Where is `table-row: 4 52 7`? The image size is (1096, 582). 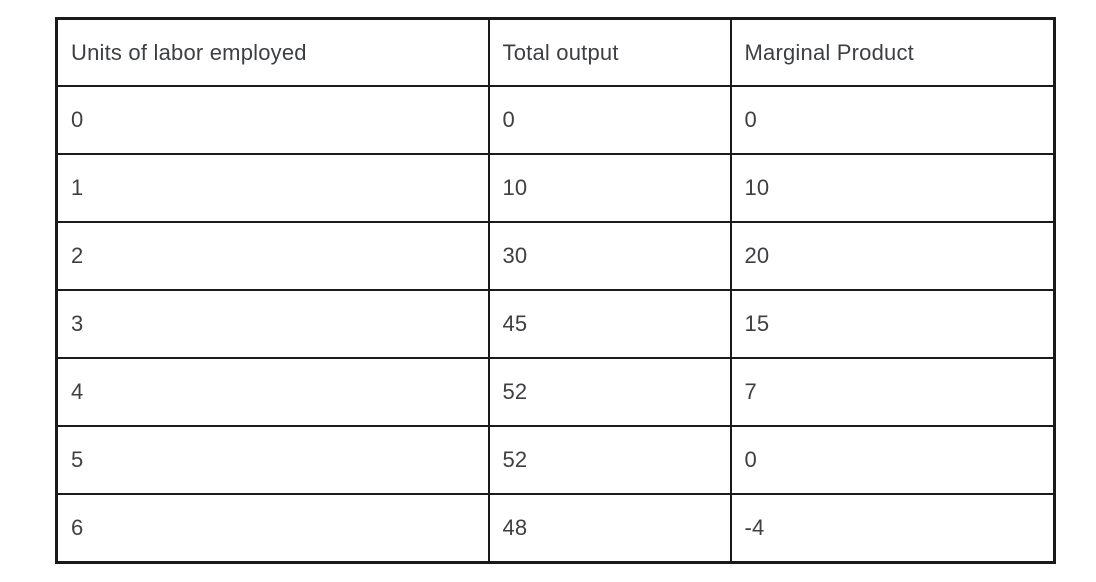 table-row: 4 52 7 is located at coordinates (555, 392).